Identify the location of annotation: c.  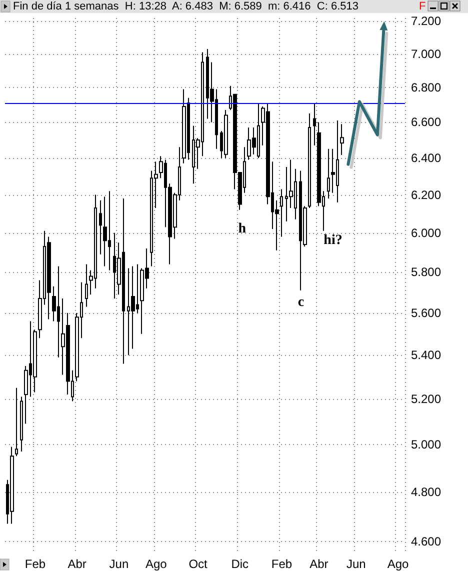
(301, 302).